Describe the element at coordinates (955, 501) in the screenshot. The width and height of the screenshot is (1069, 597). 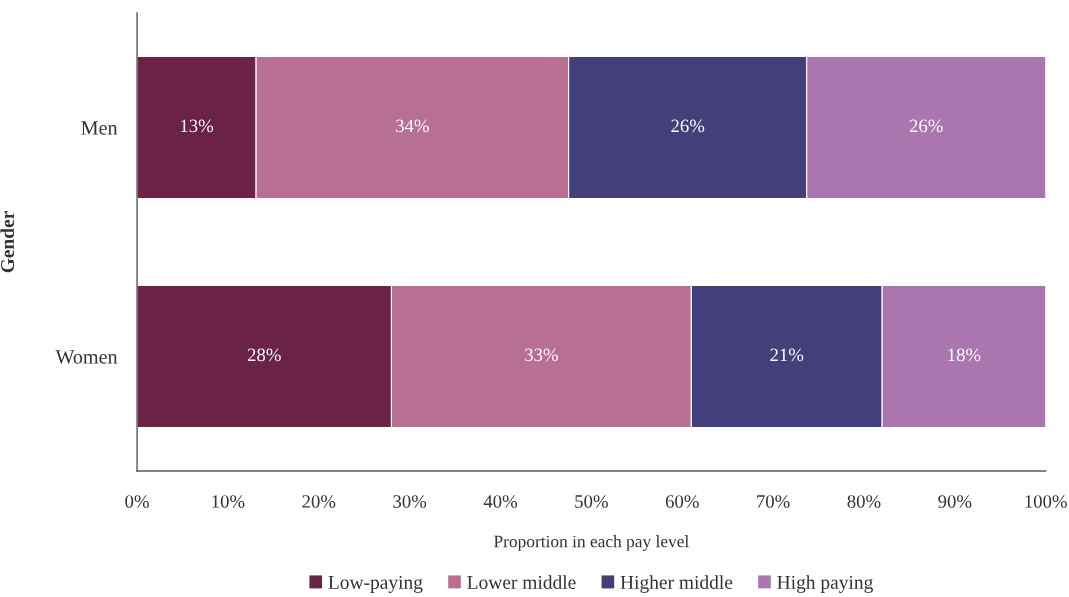
I see `x-tick-label: 90%` at that location.